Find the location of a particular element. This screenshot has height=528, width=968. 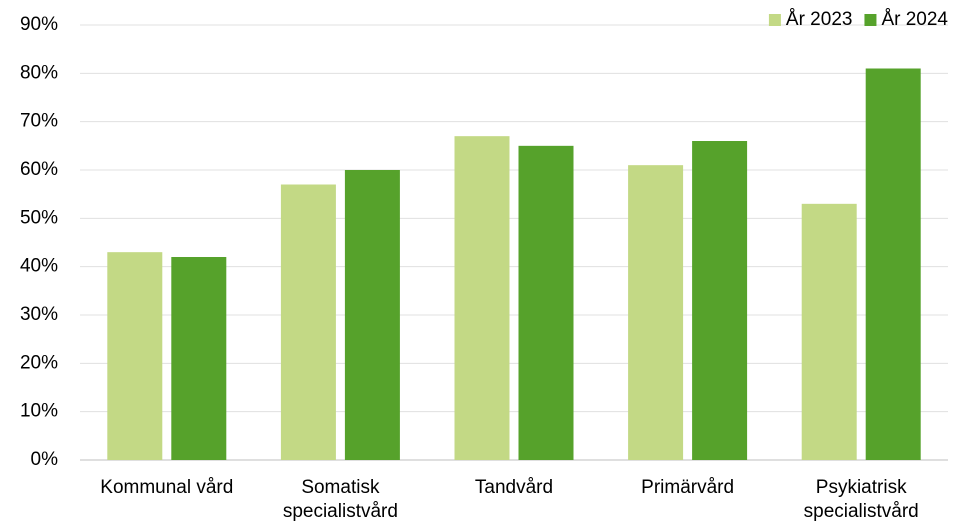

y-tick-label: 70% is located at coordinates (39, 121).